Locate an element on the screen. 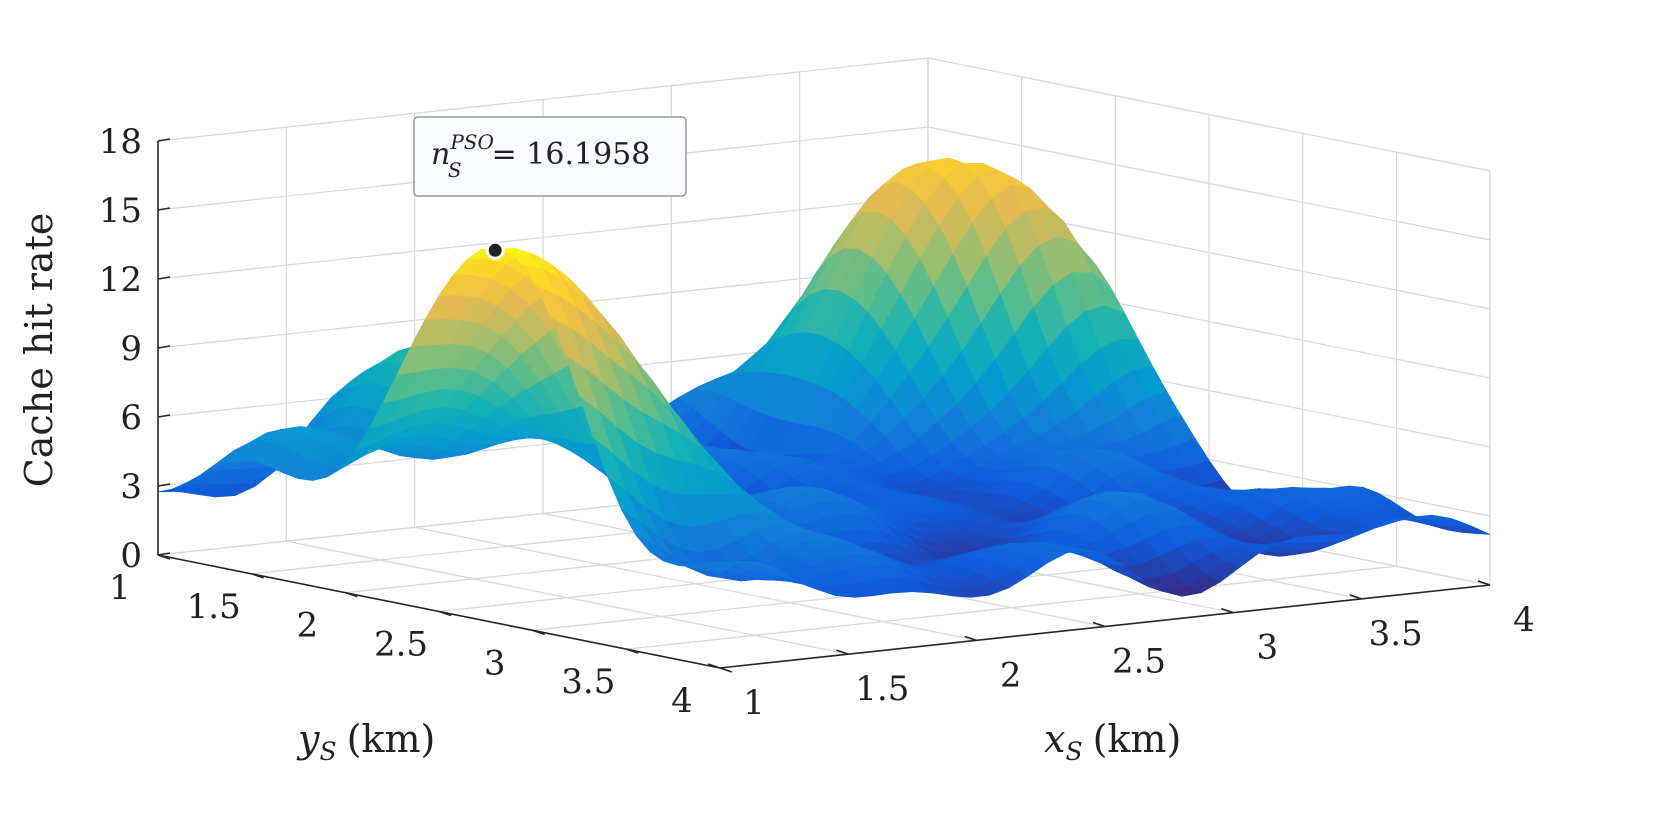 The width and height of the screenshot is (1661, 830). z-tick-label: 15 is located at coordinates (120, 211).